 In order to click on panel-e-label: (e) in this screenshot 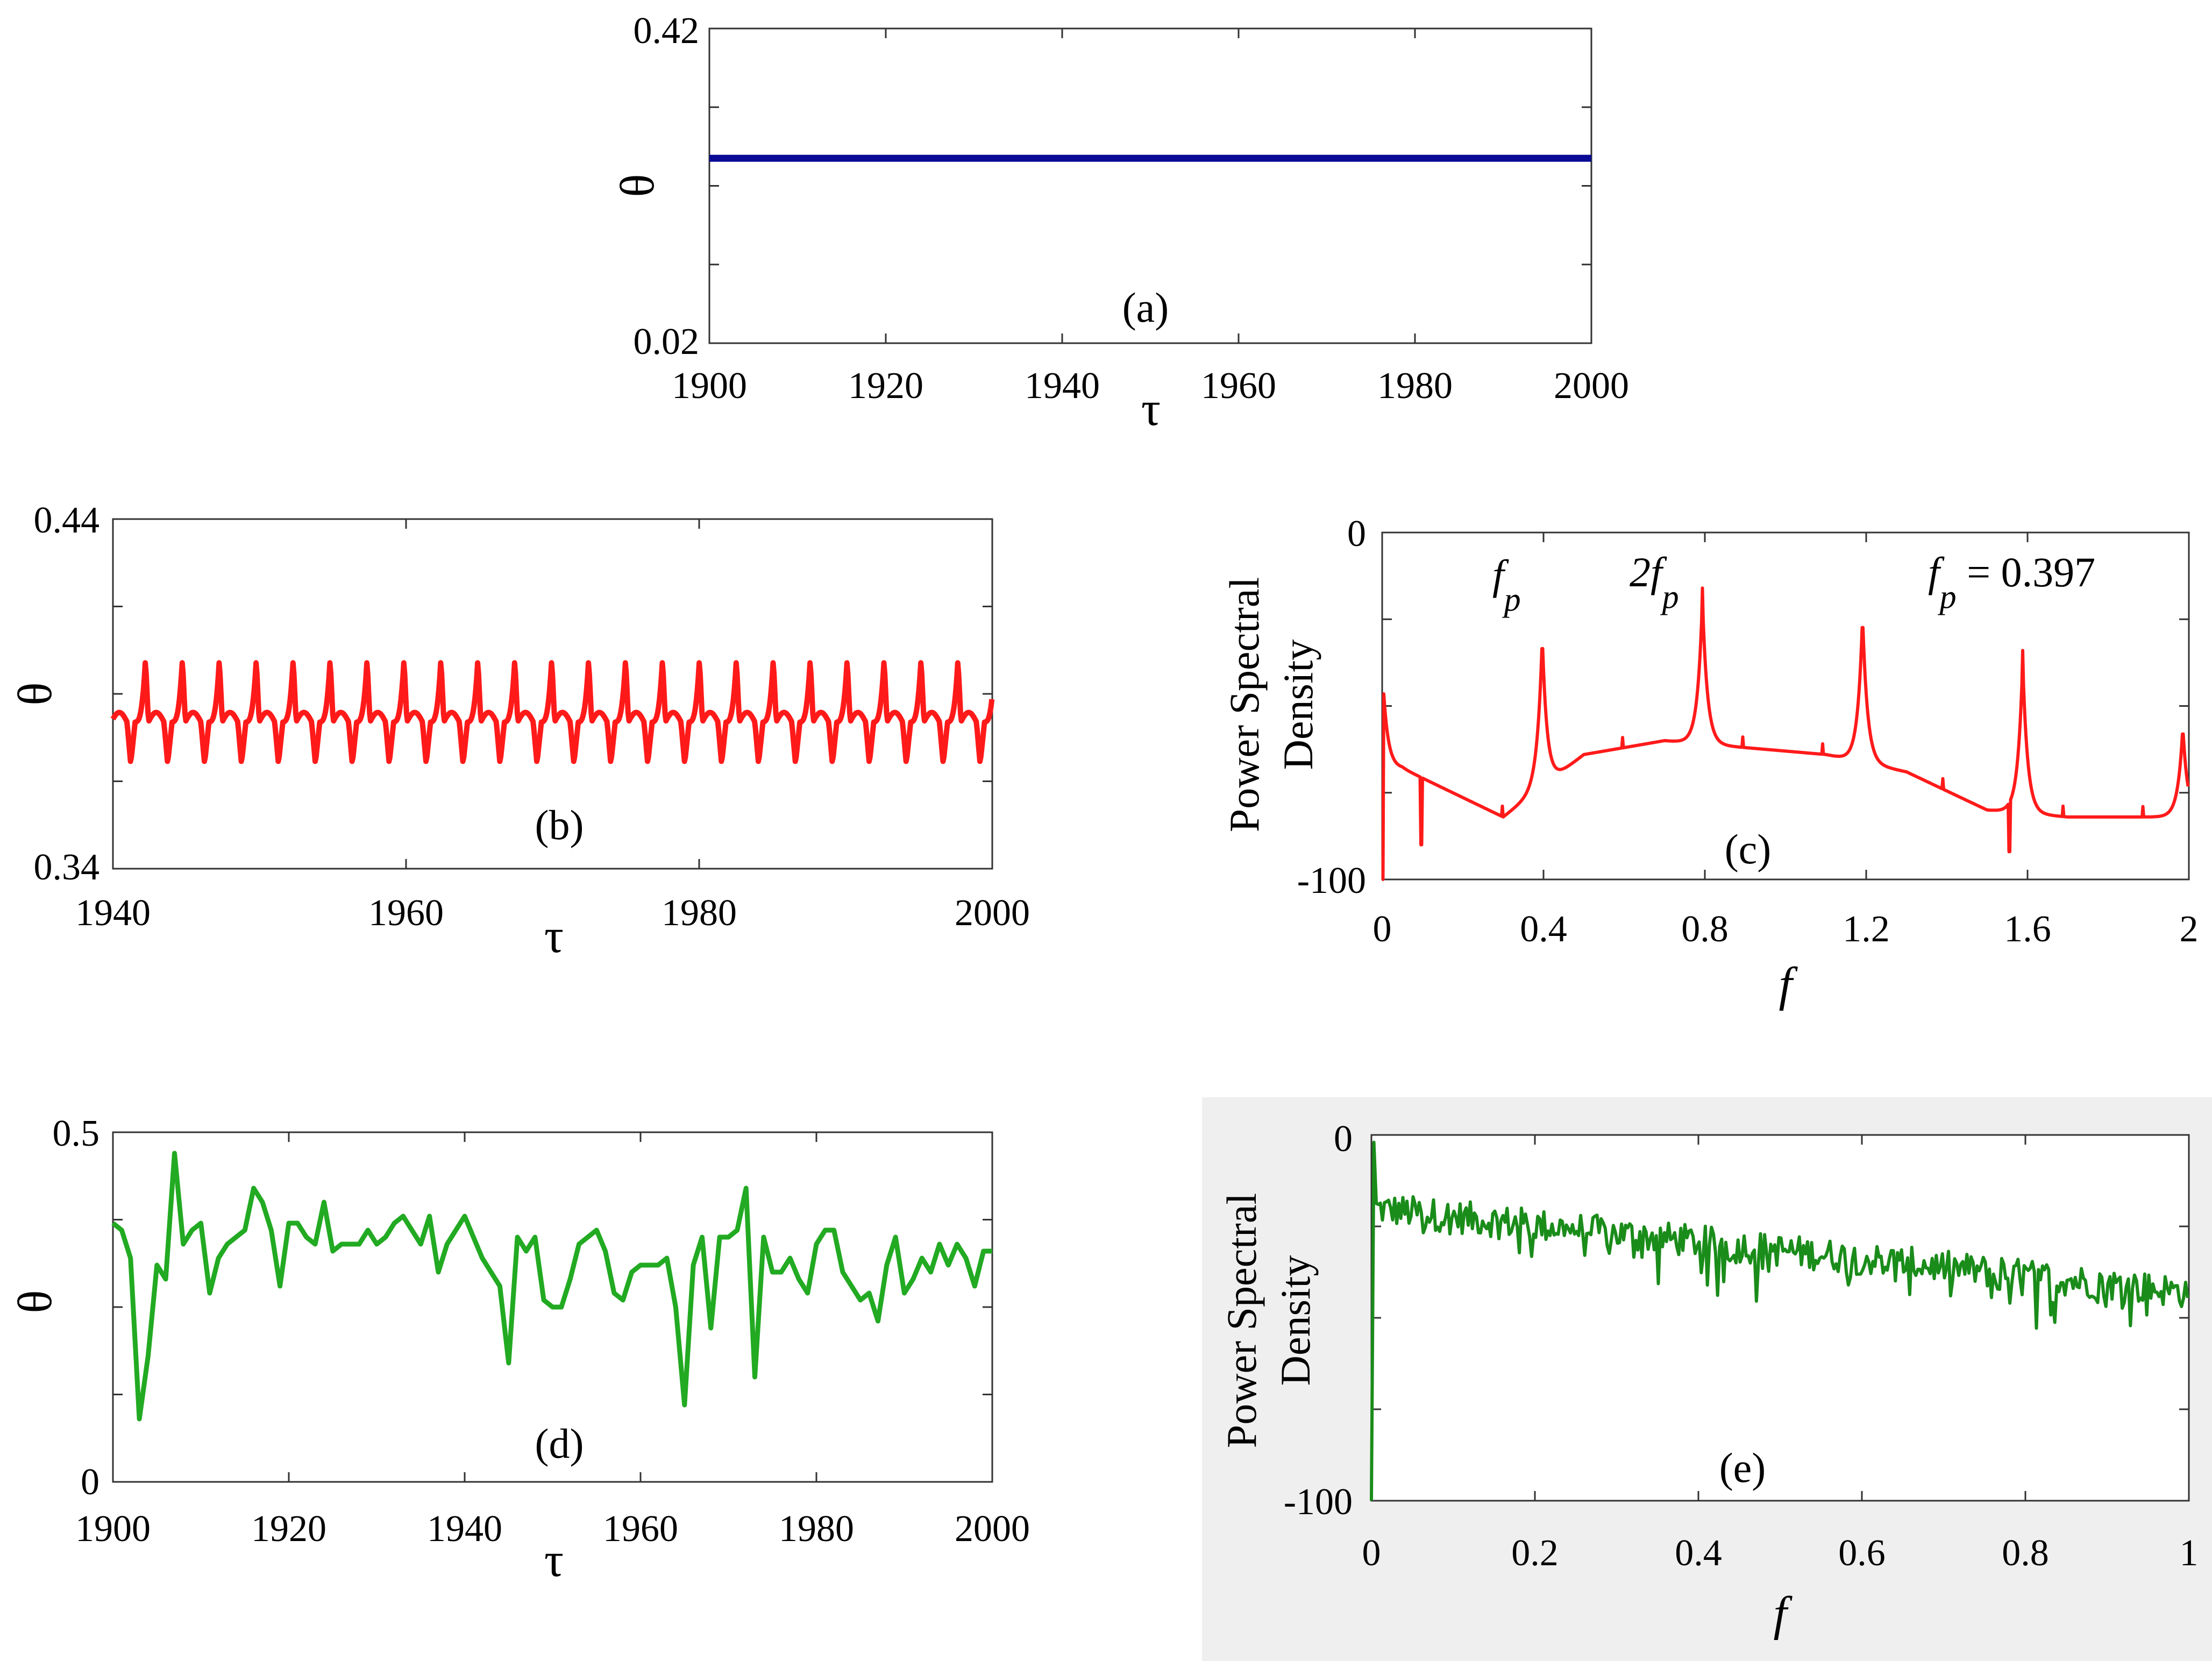, I will do `click(1742, 1468)`.